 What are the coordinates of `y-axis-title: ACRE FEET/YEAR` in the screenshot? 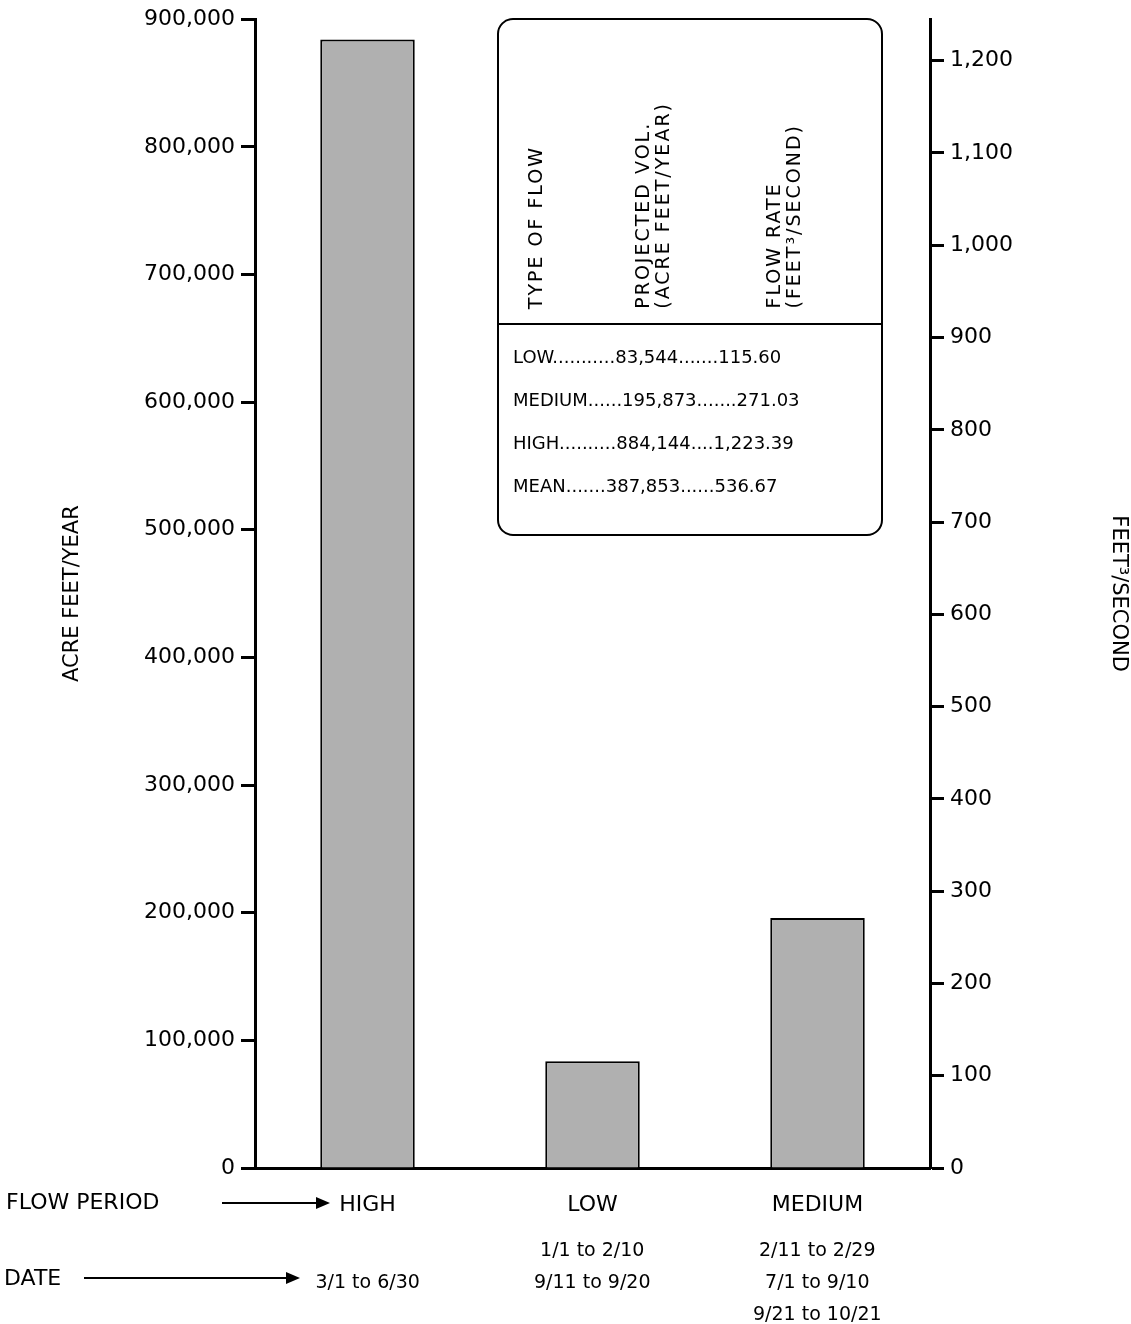 It's located at (71, 593).